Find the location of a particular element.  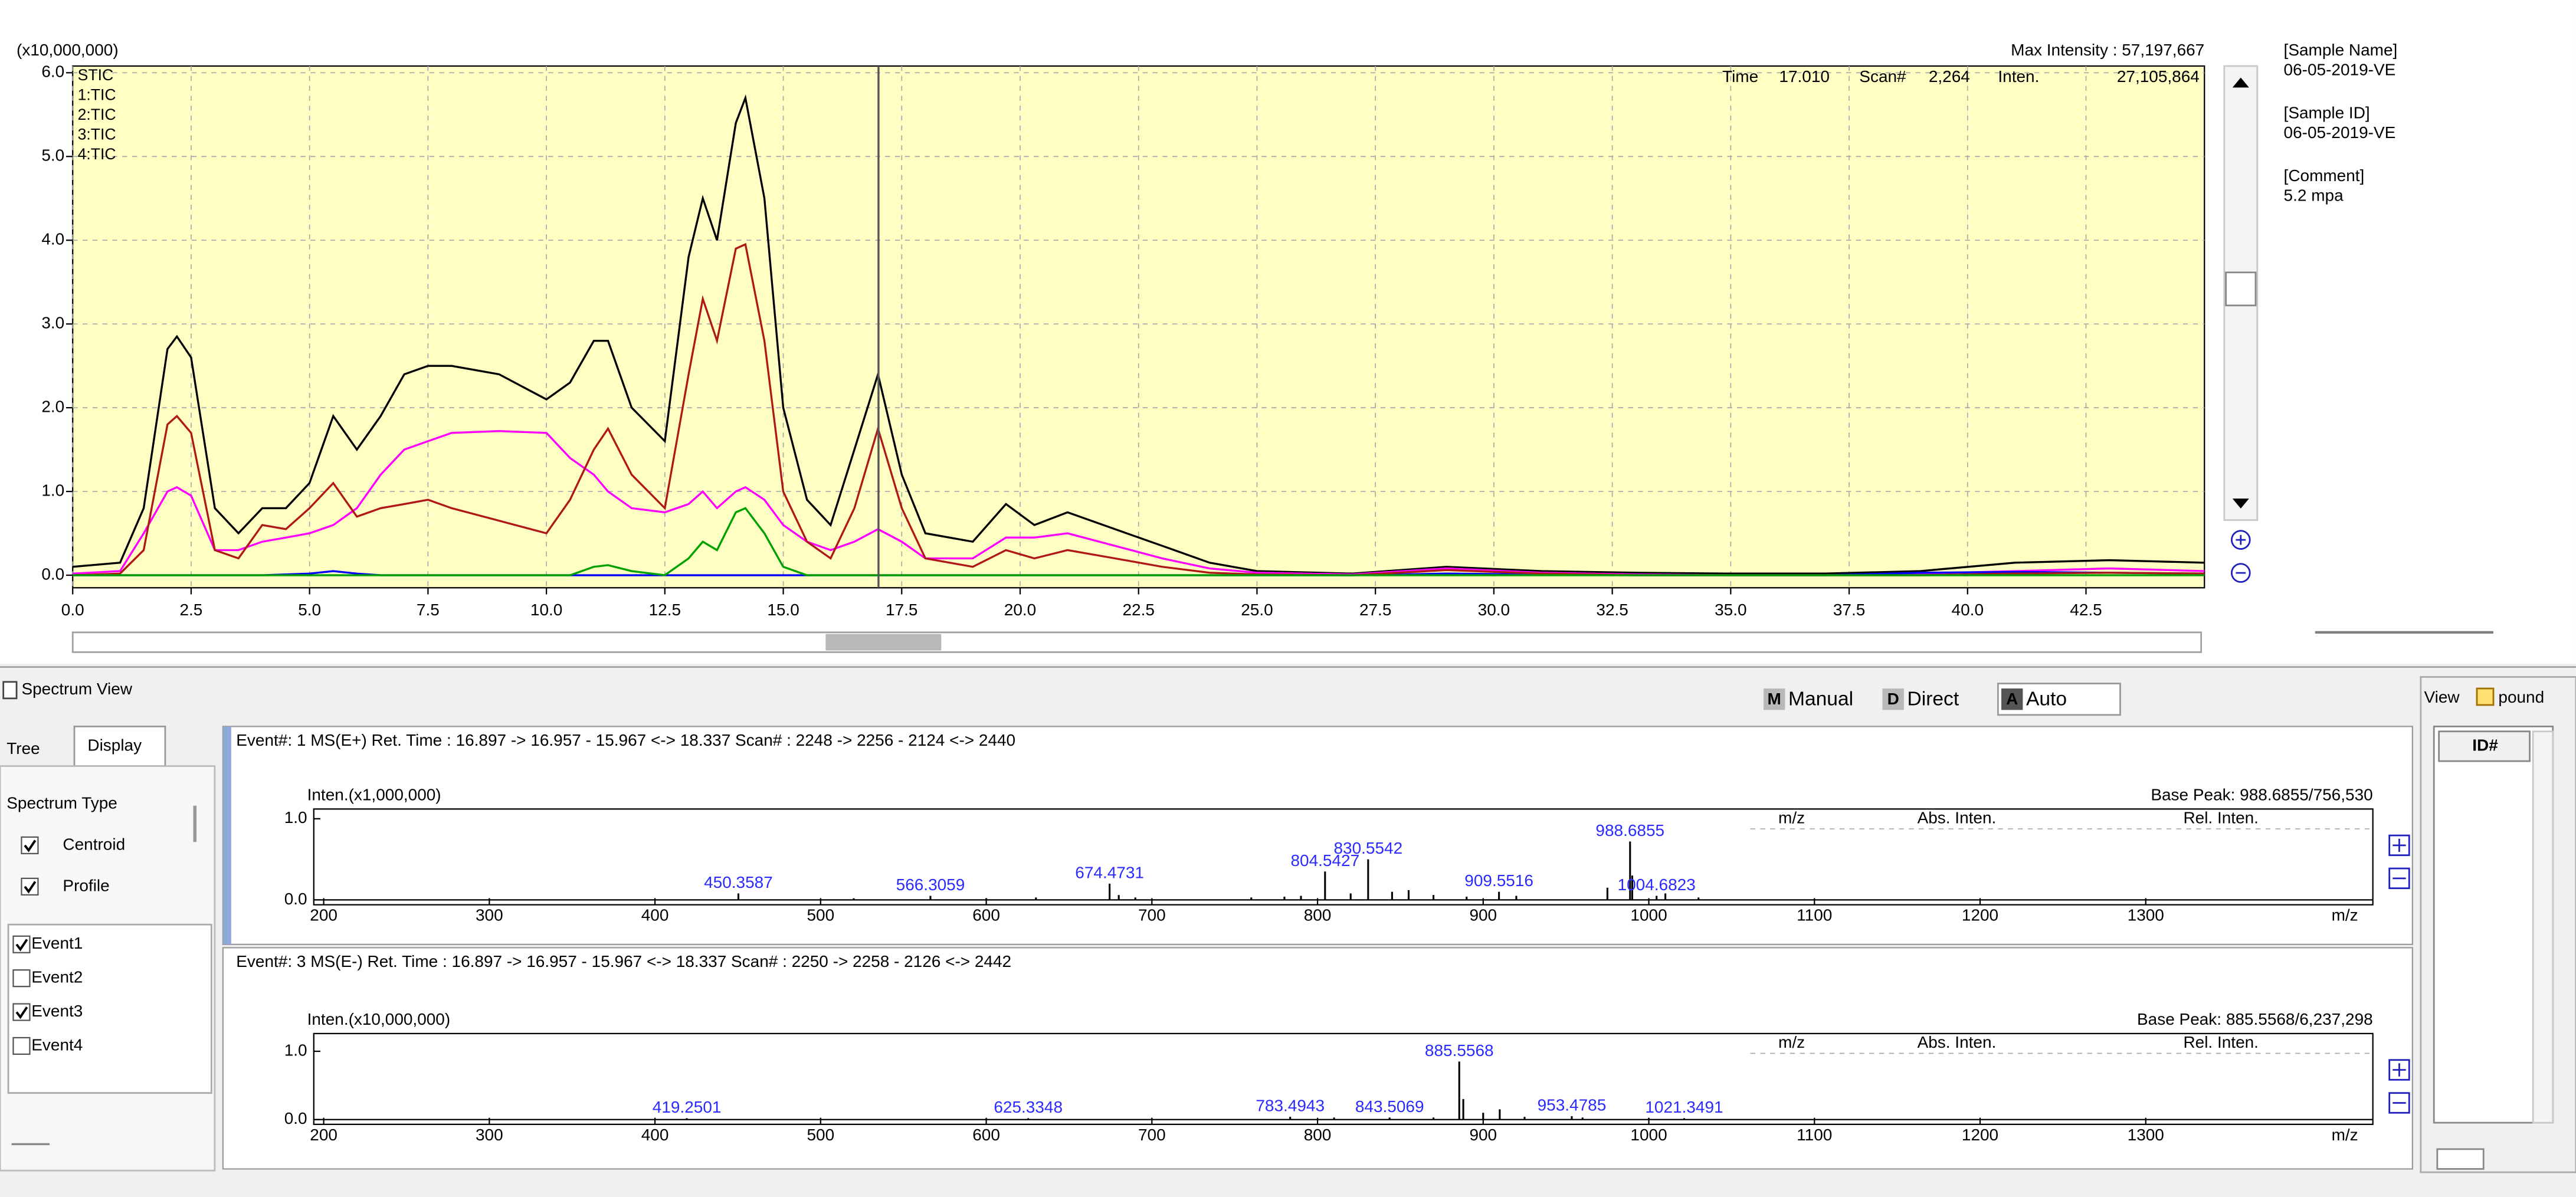

x-tick-label: 12.5 is located at coordinates (665, 610).